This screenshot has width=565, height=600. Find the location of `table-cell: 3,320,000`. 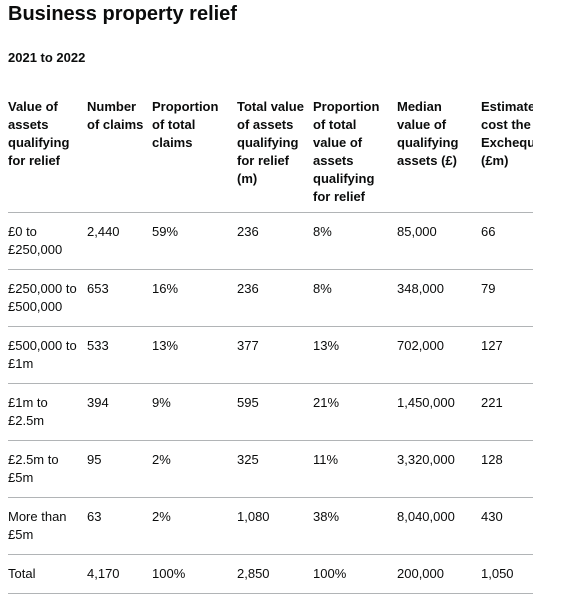

table-cell: 3,320,000 is located at coordinates (439, 469).